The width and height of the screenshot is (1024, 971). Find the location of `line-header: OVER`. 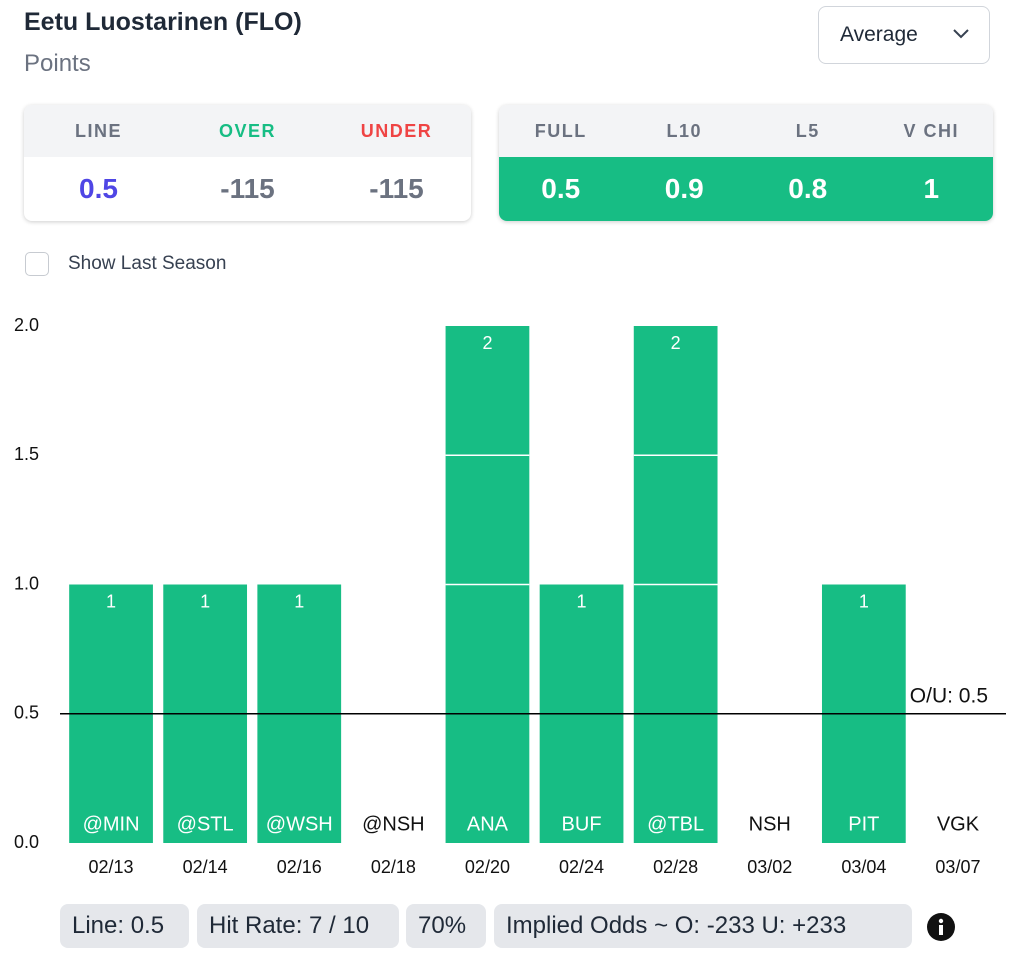

line-header: OVER is located at coordinates (247, 130).